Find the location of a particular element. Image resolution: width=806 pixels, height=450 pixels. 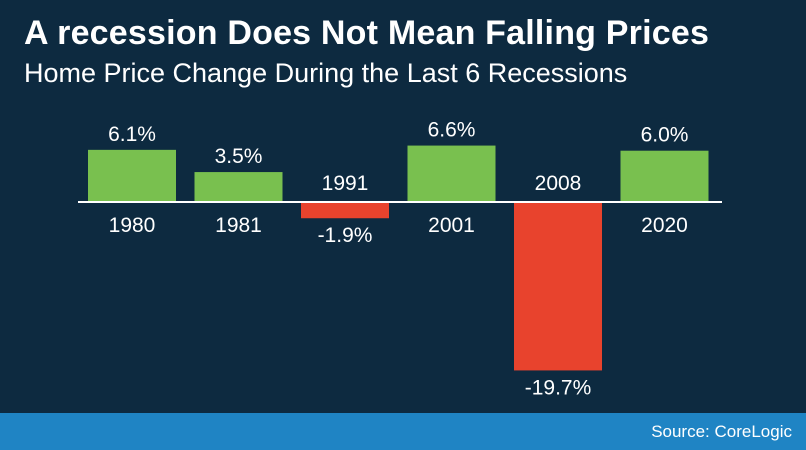

category-label-1991: 1991 is located at coordinates (345, 183).